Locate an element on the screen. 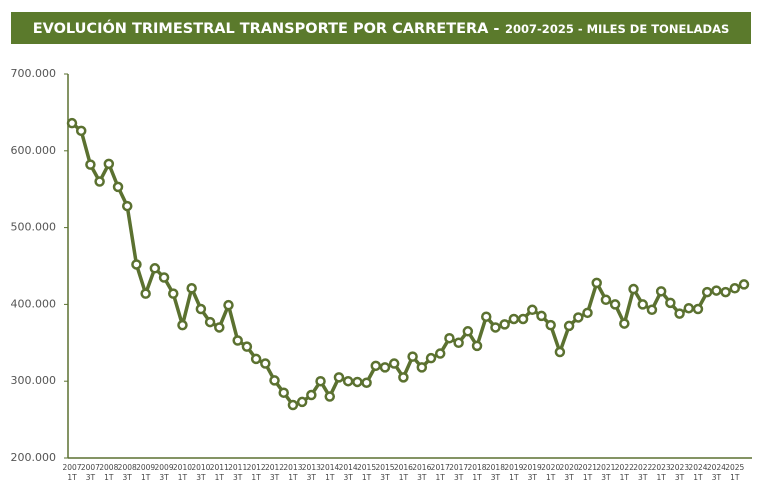 The width and height of the screenshot is (766, 502). x-tick-label: 2009 1T is located at coordinates (146, 472).